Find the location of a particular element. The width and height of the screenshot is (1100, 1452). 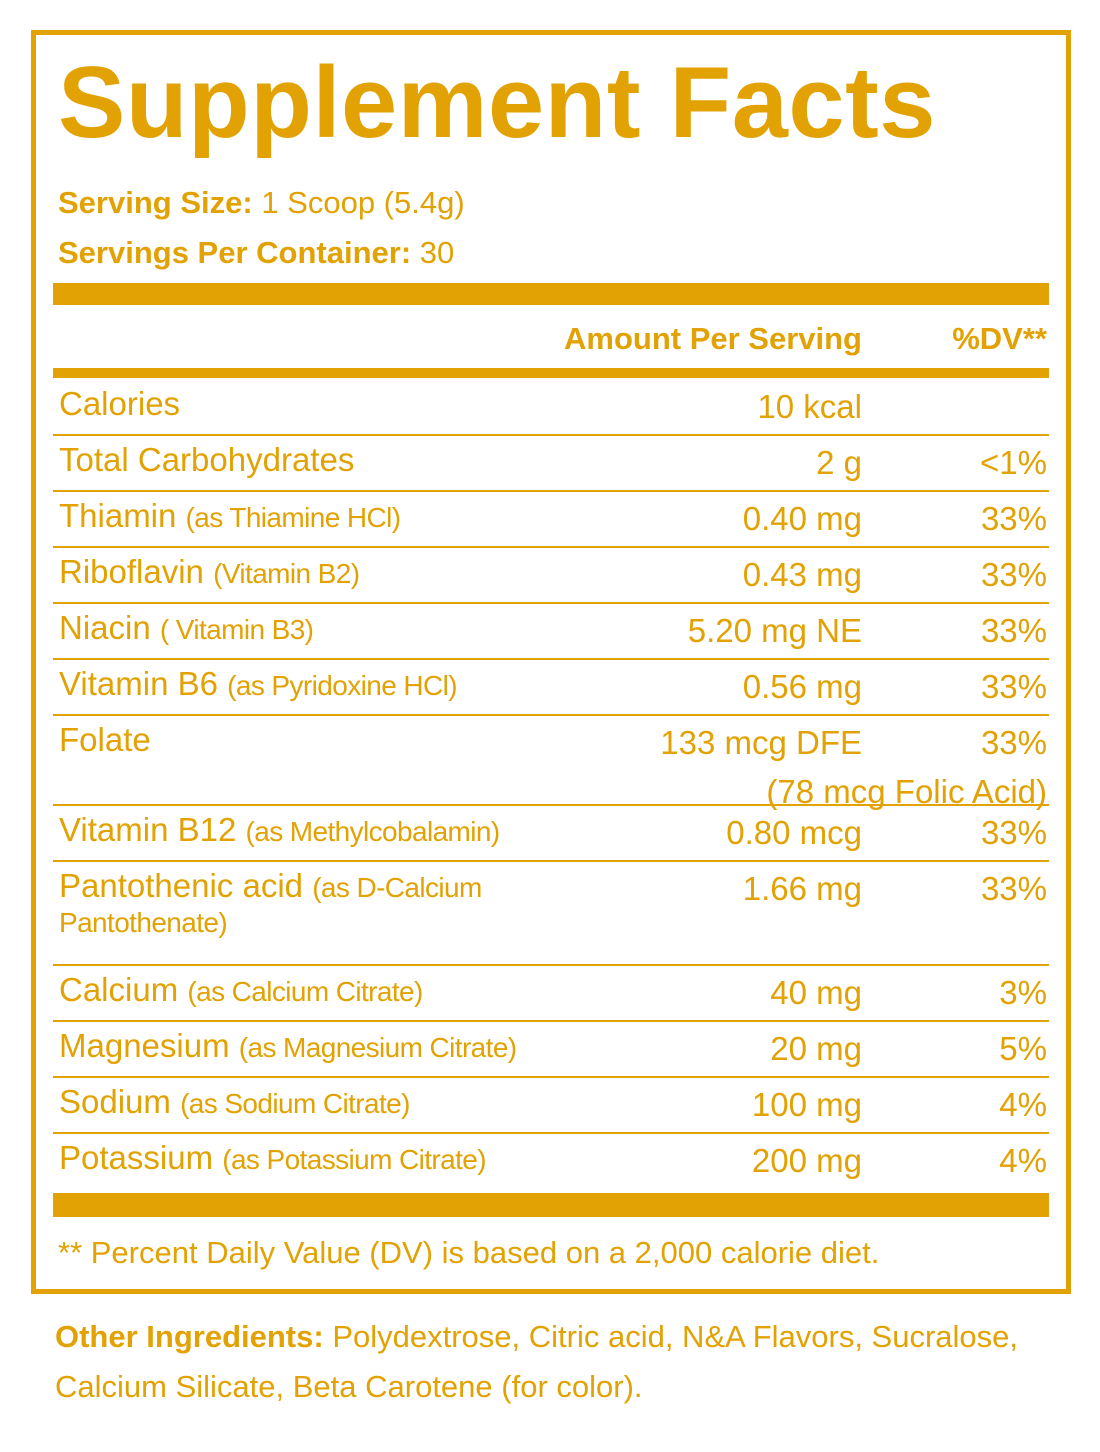

serving-size: Serving Size: 1 Scoop (5.4g) is located at coordinates (261, 203).